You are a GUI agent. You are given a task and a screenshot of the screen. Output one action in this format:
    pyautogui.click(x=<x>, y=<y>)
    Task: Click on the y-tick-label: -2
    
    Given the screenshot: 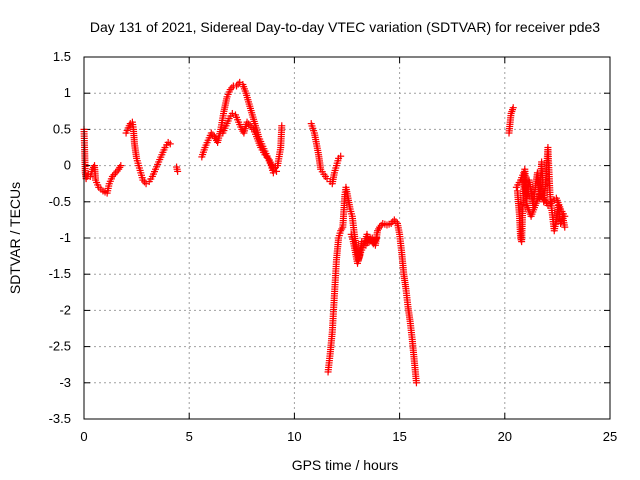 What is the action you would take?
    pyautogui.click(x=65, y=309)
    